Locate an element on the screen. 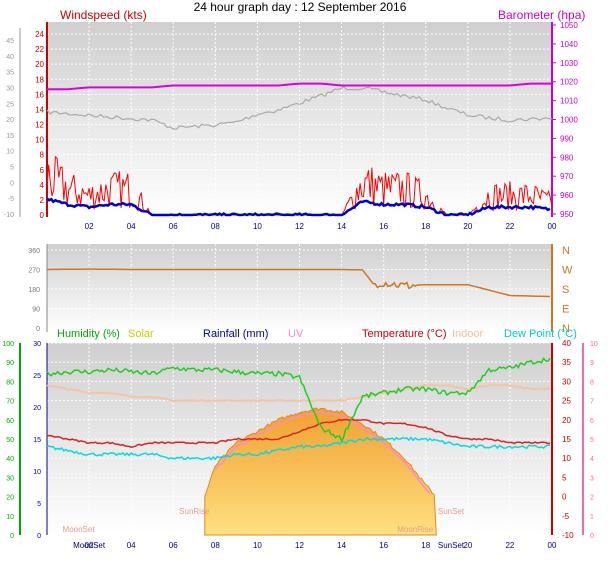 This screenshot has height=561, width=608. windspeed-tick: 10 is located at coordinates (39, 140).